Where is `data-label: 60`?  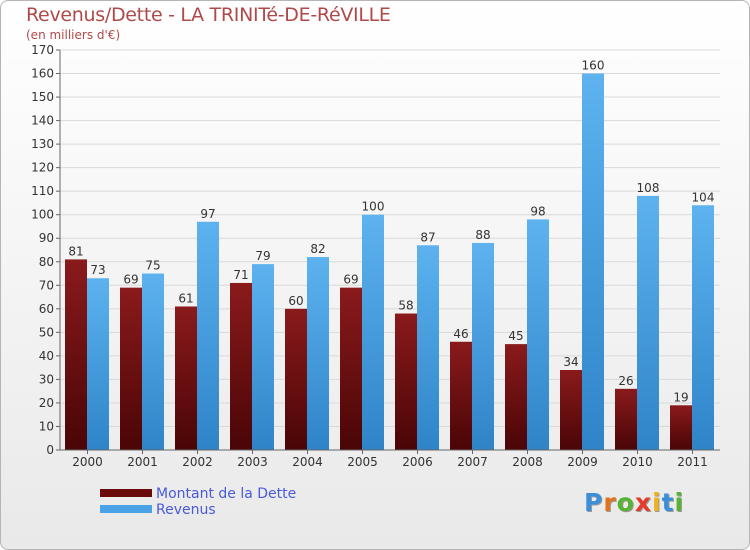
data-label: 60 is located at coordinates (295, 301).